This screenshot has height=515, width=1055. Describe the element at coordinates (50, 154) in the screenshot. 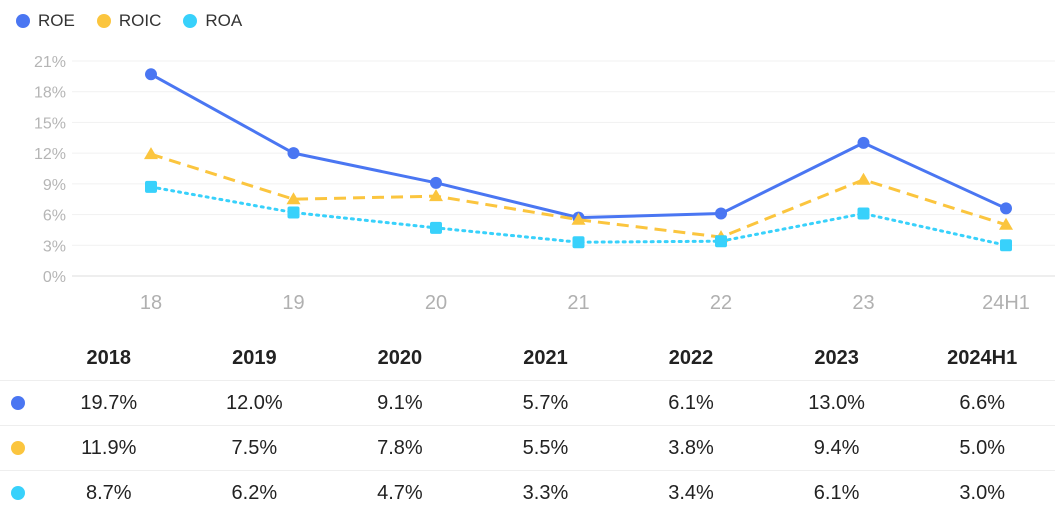

I see `y-tick-label: 12%` at that location.